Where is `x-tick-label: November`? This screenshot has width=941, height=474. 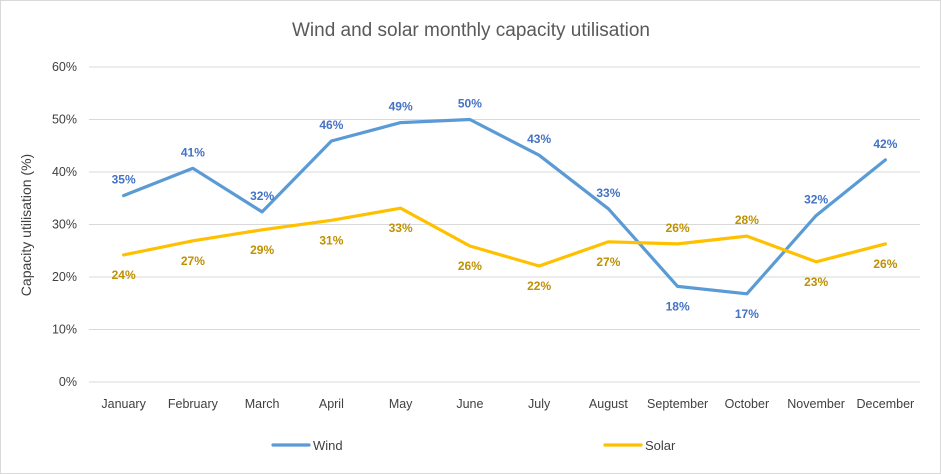 x-tick-label: November is located at coordinates (816, 404).